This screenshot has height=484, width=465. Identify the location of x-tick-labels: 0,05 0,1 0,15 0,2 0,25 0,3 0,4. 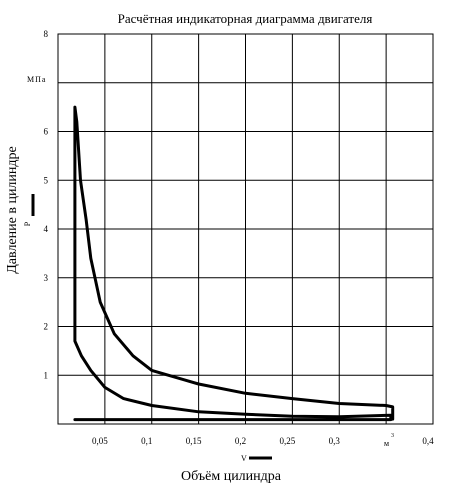
(263, 441).